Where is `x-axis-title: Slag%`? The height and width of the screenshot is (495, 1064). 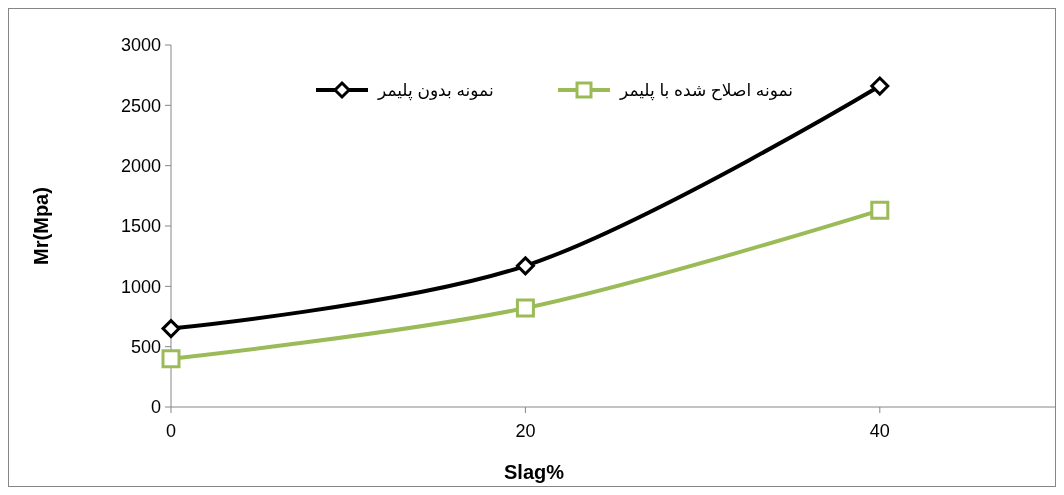
x-axis-title: Slag% is located at coordinates (534, 472).